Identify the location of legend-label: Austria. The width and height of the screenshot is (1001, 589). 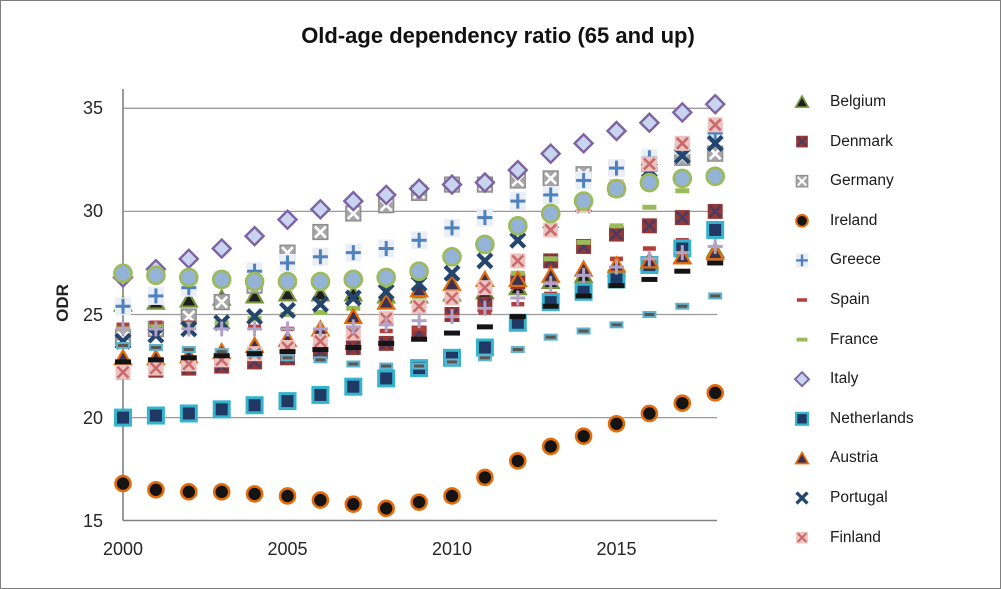
(854, 458).